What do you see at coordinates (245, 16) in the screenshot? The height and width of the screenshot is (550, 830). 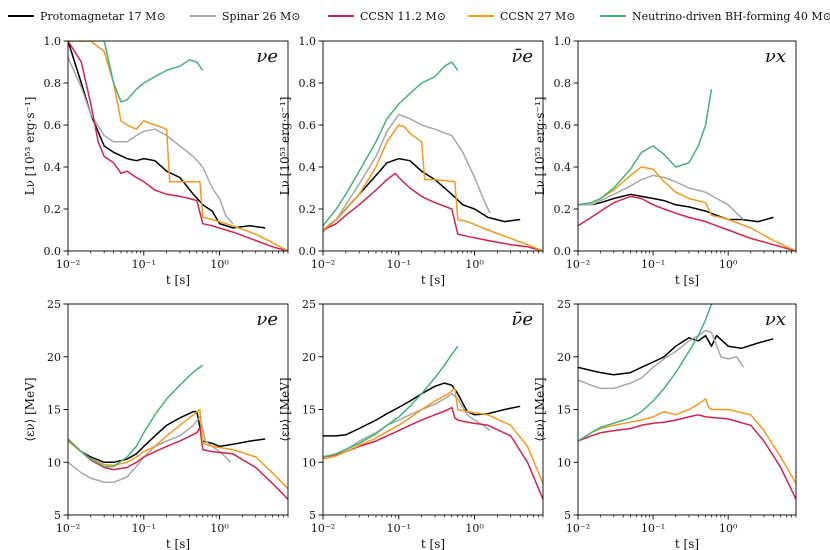 I see `legend-entry: Spinar 26 M⊙` at bounding box center [245, 16].